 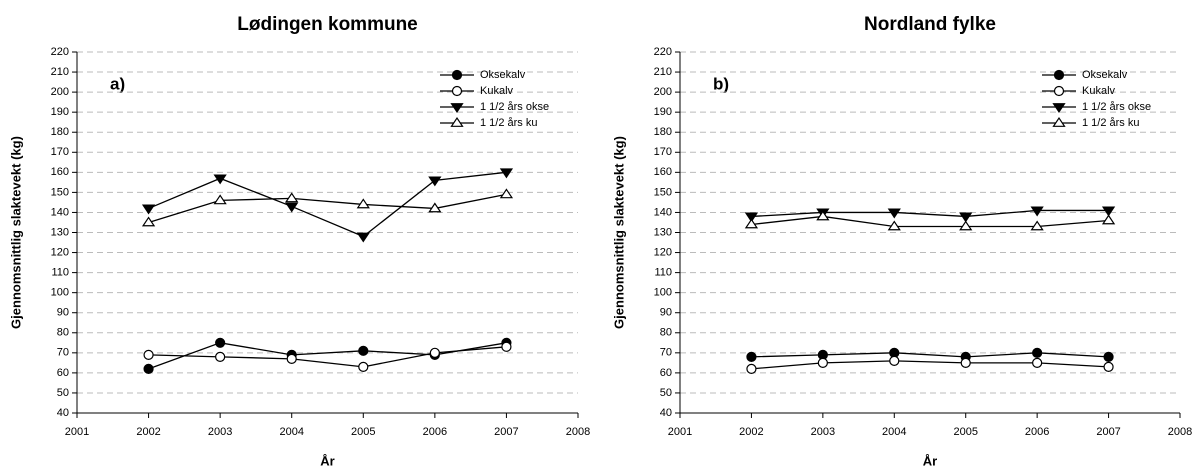 I want to click on chart-title: Nordland fylke, so click(x=930, y=24).